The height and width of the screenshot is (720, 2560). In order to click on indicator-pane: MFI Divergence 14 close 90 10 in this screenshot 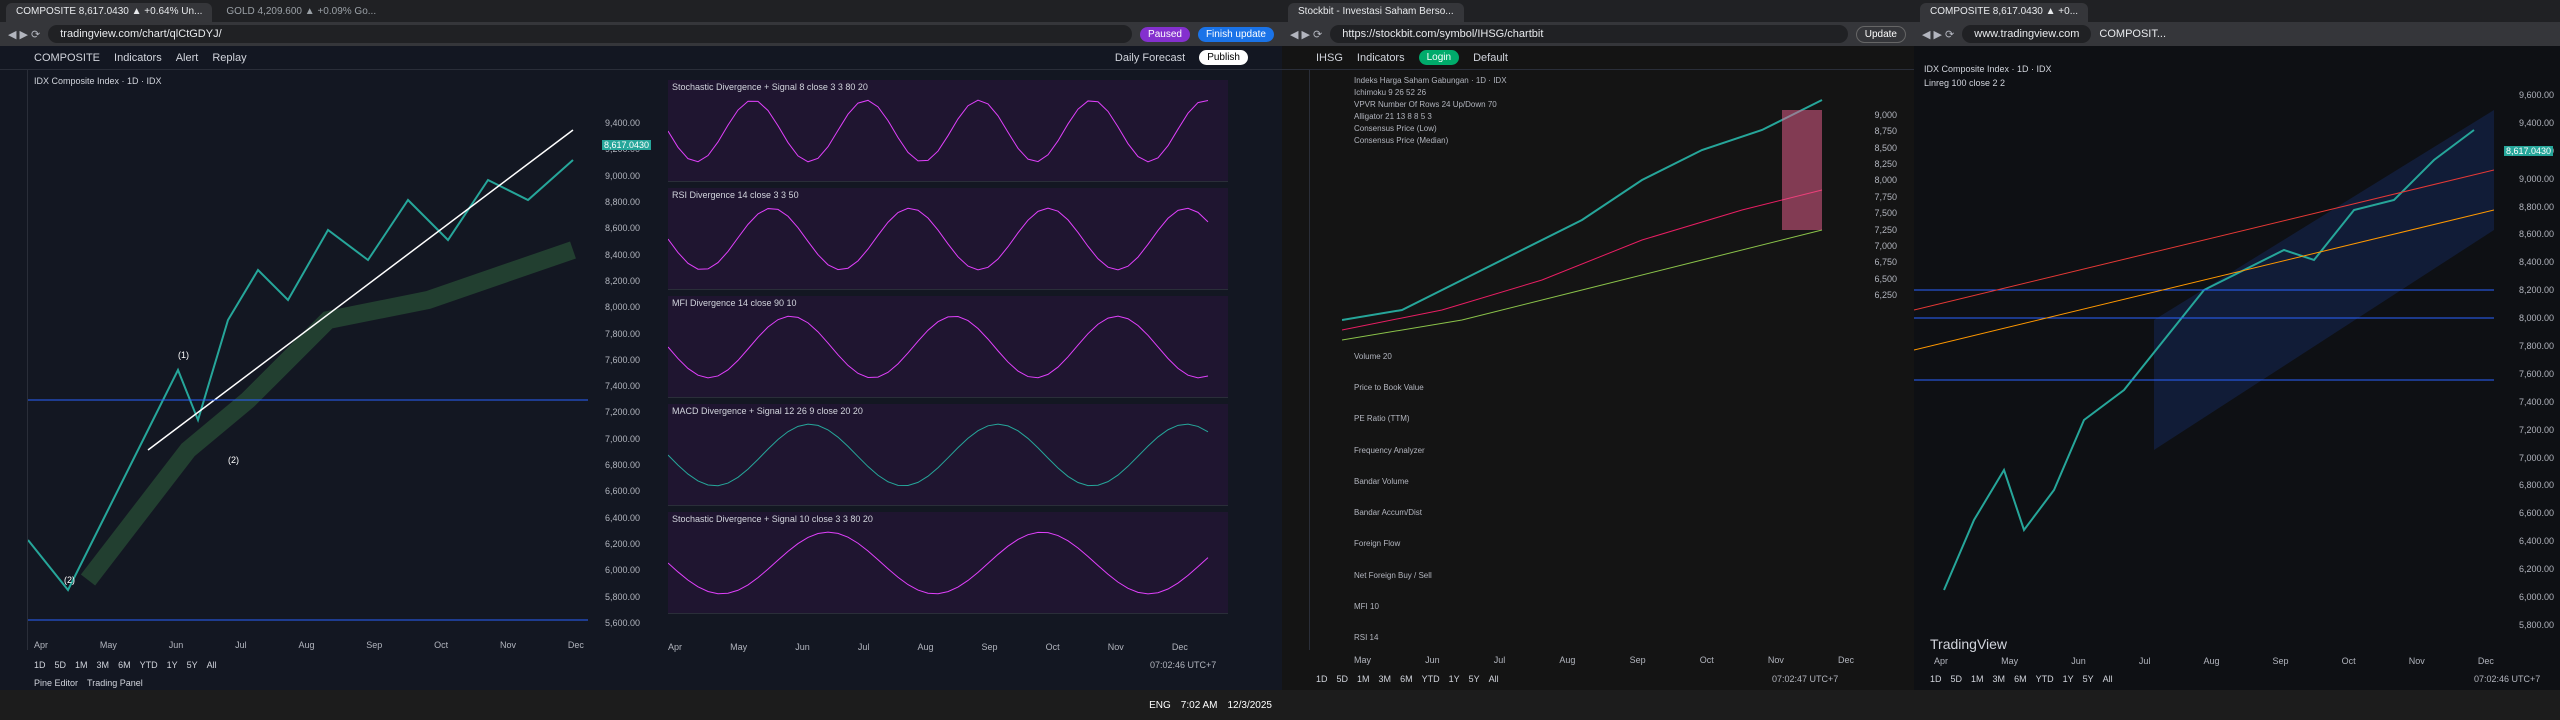, I will do `click(948, 347)`.